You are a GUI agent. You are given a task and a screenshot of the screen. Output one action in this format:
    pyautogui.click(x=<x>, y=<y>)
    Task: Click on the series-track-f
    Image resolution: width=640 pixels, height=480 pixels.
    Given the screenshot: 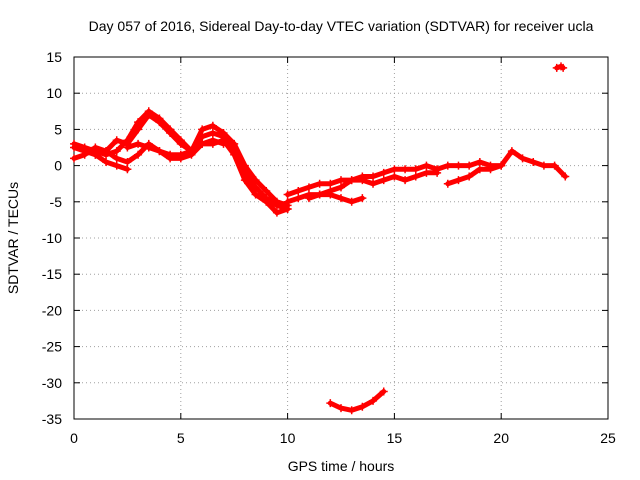 What is the action you would take?
    pyautogui.click(x=426, y=173)
    